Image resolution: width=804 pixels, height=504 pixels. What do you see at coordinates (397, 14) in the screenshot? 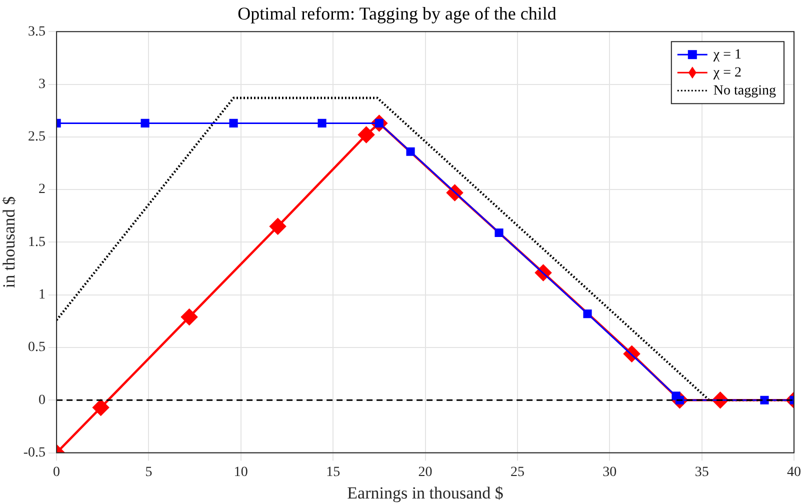
I see `chart-title: Optimal reform: Tagging by age of the child` at bounding box center [397, 14].